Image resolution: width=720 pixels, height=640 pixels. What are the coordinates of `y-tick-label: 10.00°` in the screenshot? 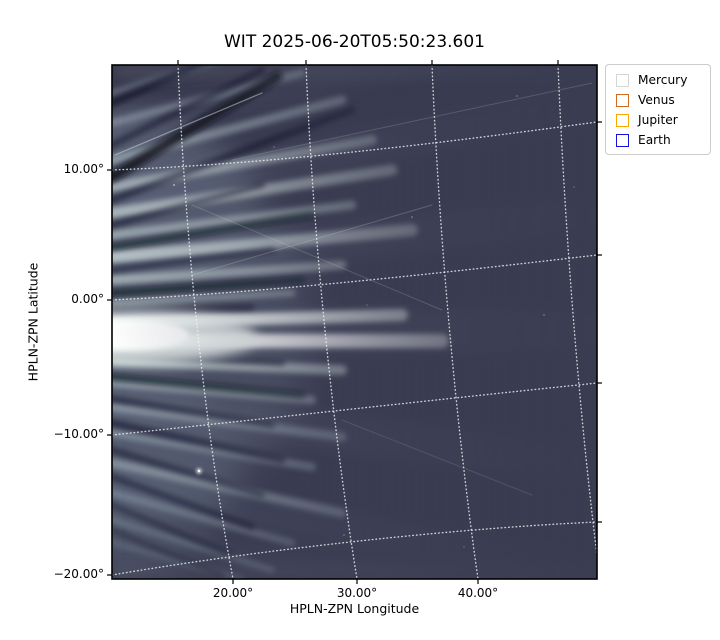 It's located at (83, 169).